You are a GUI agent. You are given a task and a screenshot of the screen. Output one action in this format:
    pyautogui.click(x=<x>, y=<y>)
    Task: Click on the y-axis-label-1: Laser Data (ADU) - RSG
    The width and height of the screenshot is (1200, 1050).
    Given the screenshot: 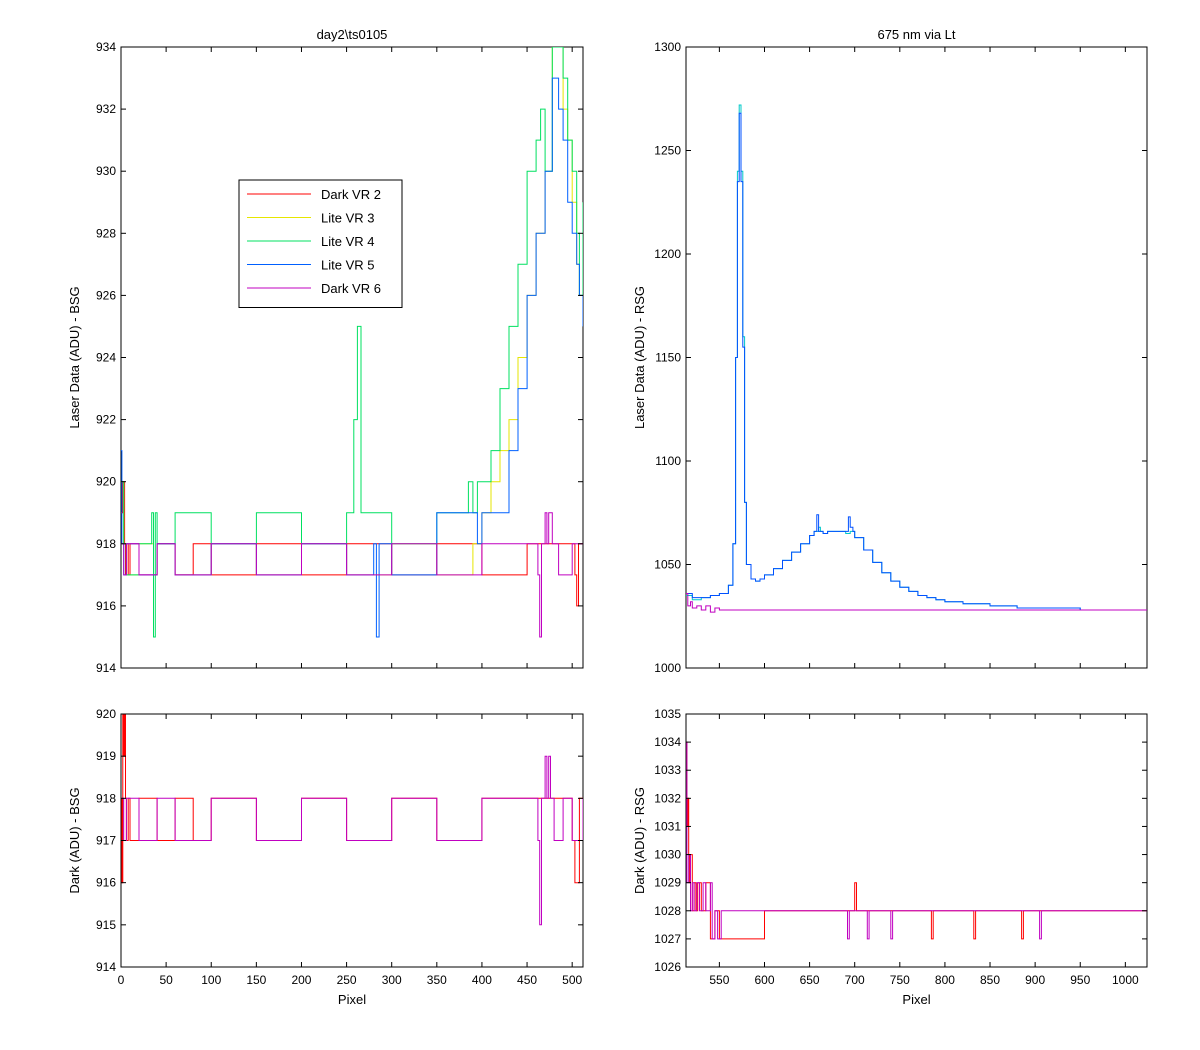 What is the action you would take?
    pyautogui.click(x=639, y=357)
    